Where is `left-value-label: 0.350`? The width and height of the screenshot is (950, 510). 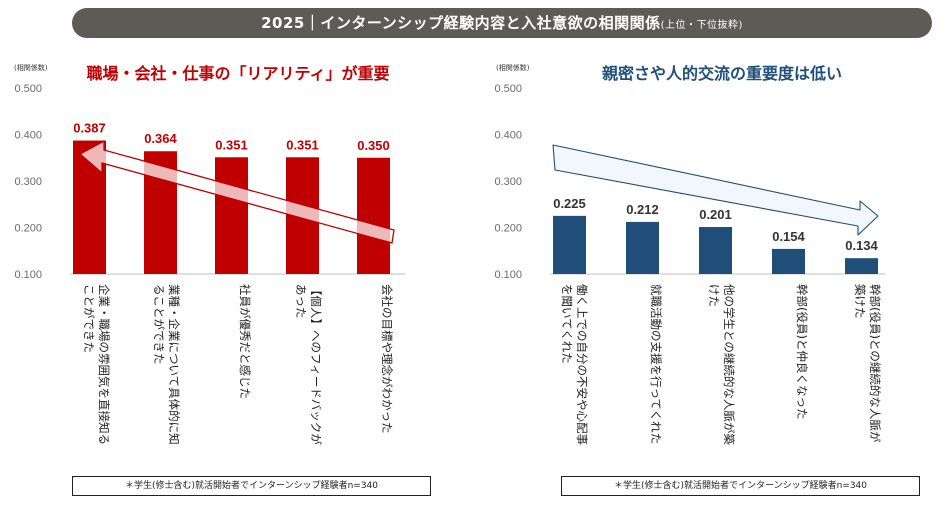
left-value-label: 0.350 is located at coordinates (373, 145).